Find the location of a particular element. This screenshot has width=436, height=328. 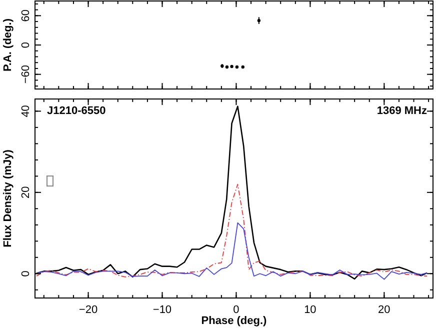

y-axis-title: P.A. (deg.) is located at coordinates (8, 45).